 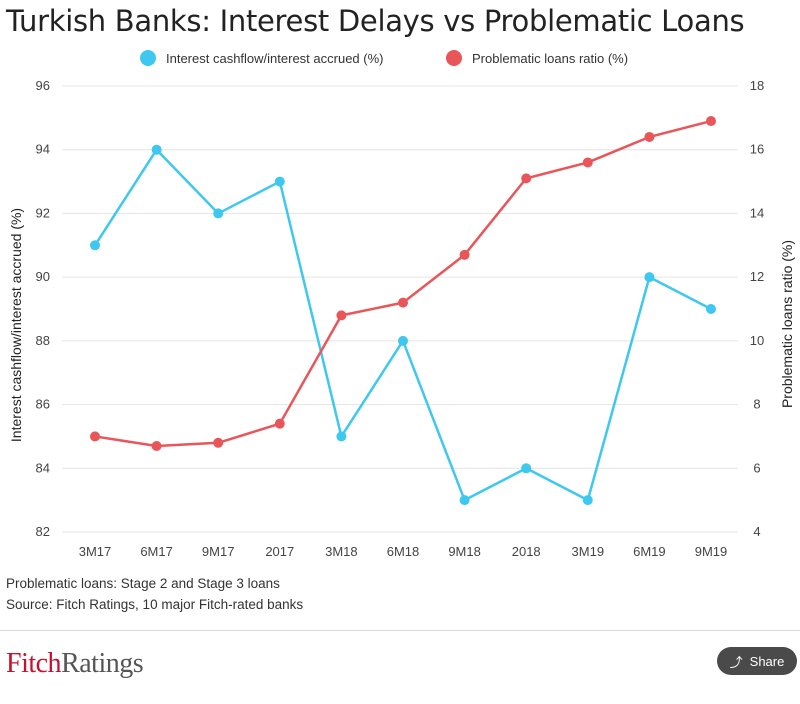 What do you see at coordinates (526, 551) in the screenshot?
I see `x-tick-label: 2018` at bounding box center [526, 551].